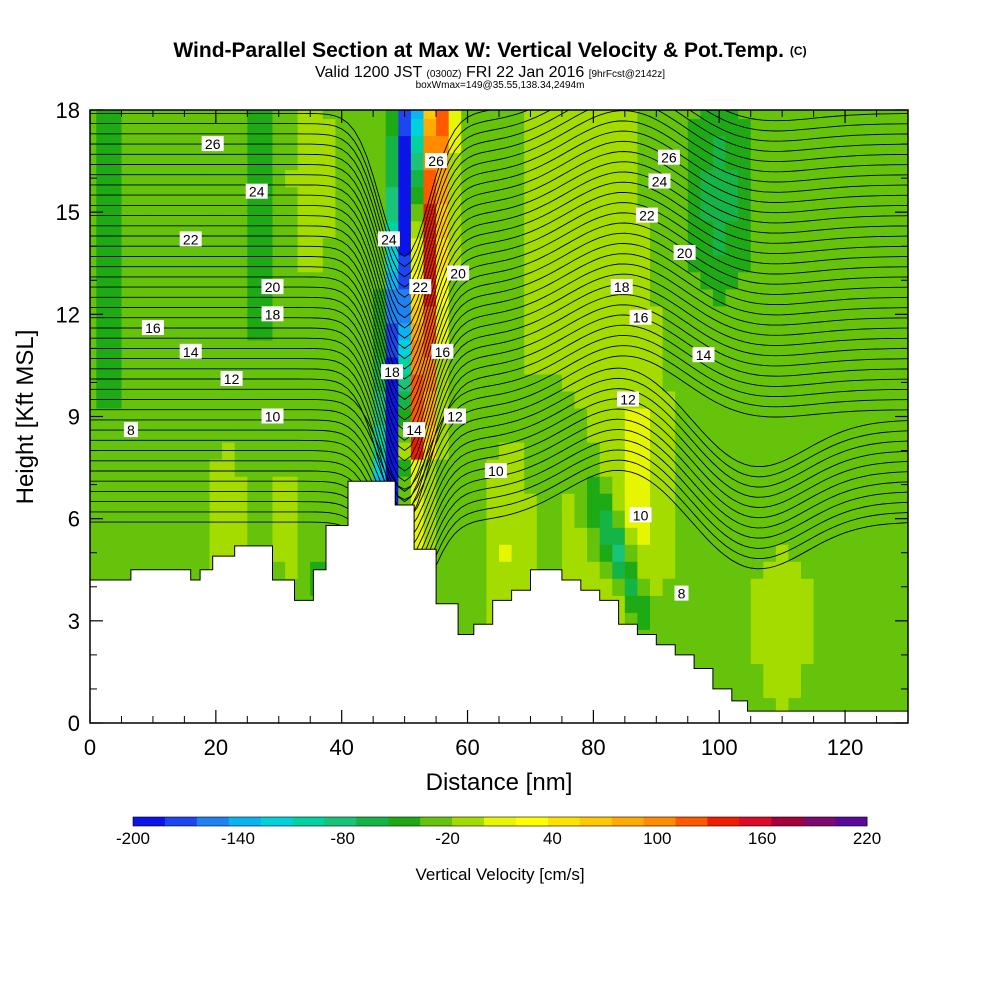  What do you see at coordinates (499, 194) in the screenshot?
I see `isentrope-line` at bounding box center [499, 194].